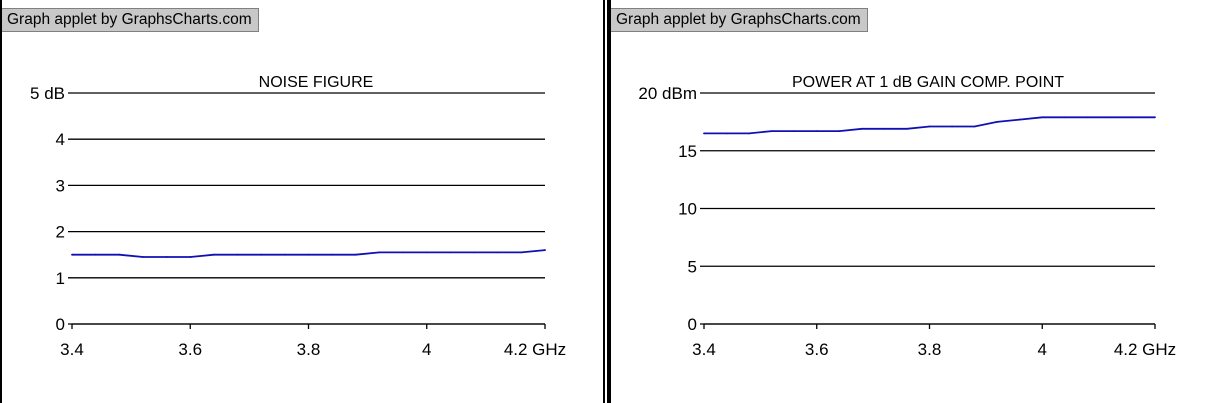 This screenshot has width=1206, height=403. Describe the element at coordinates (60, 232) in the screenshot. I see `y-tick-label: 2` at that location.